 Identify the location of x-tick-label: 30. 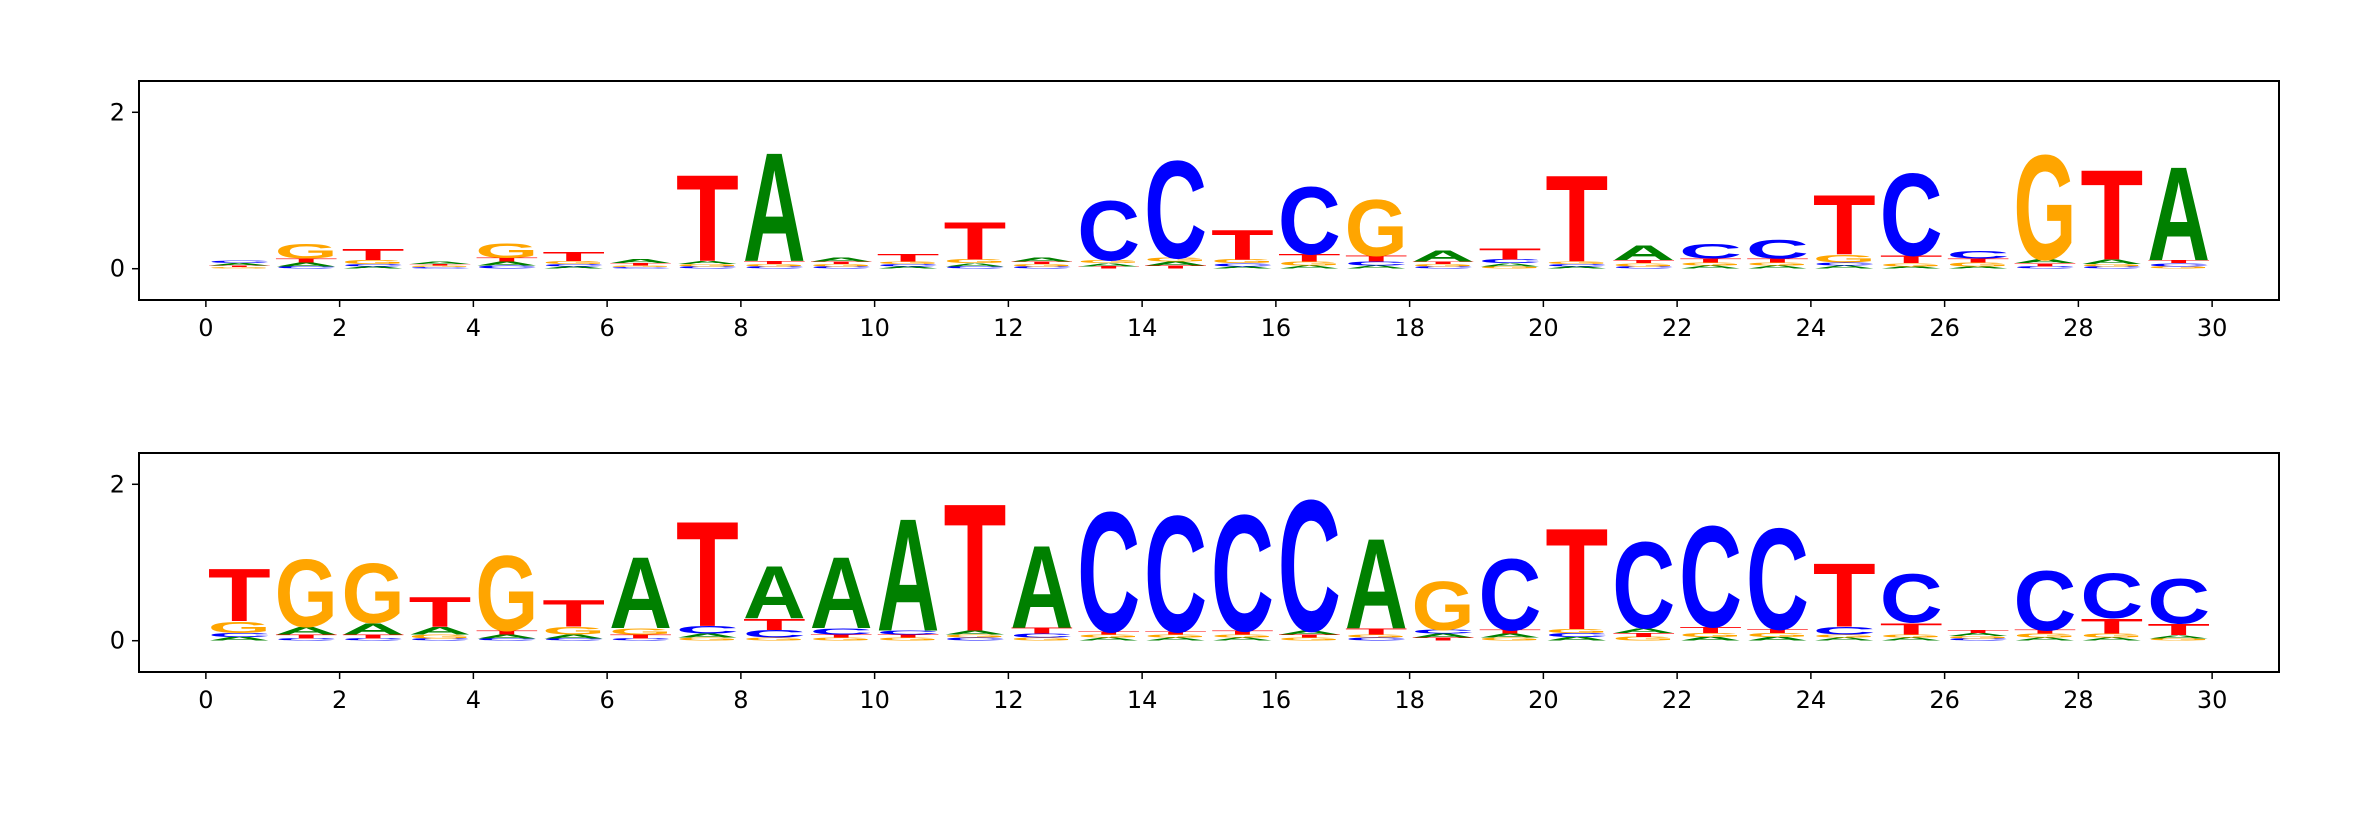
(2212, 700).